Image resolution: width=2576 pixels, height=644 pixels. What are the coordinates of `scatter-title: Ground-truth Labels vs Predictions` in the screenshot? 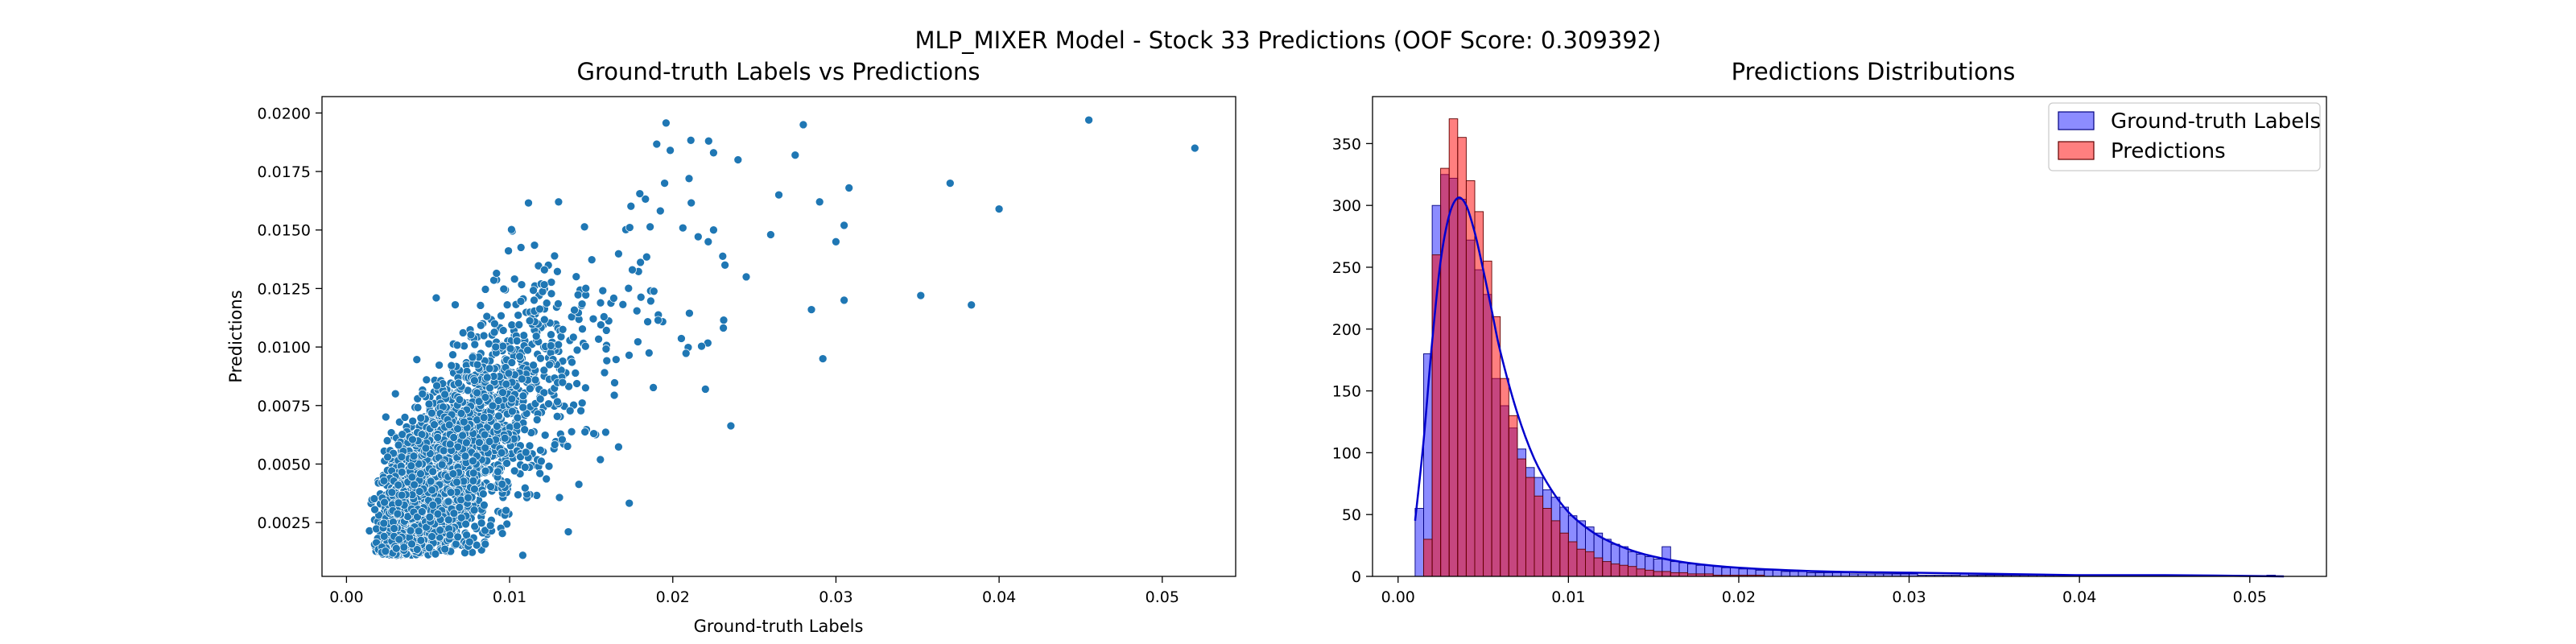 It's located at (778, 71).